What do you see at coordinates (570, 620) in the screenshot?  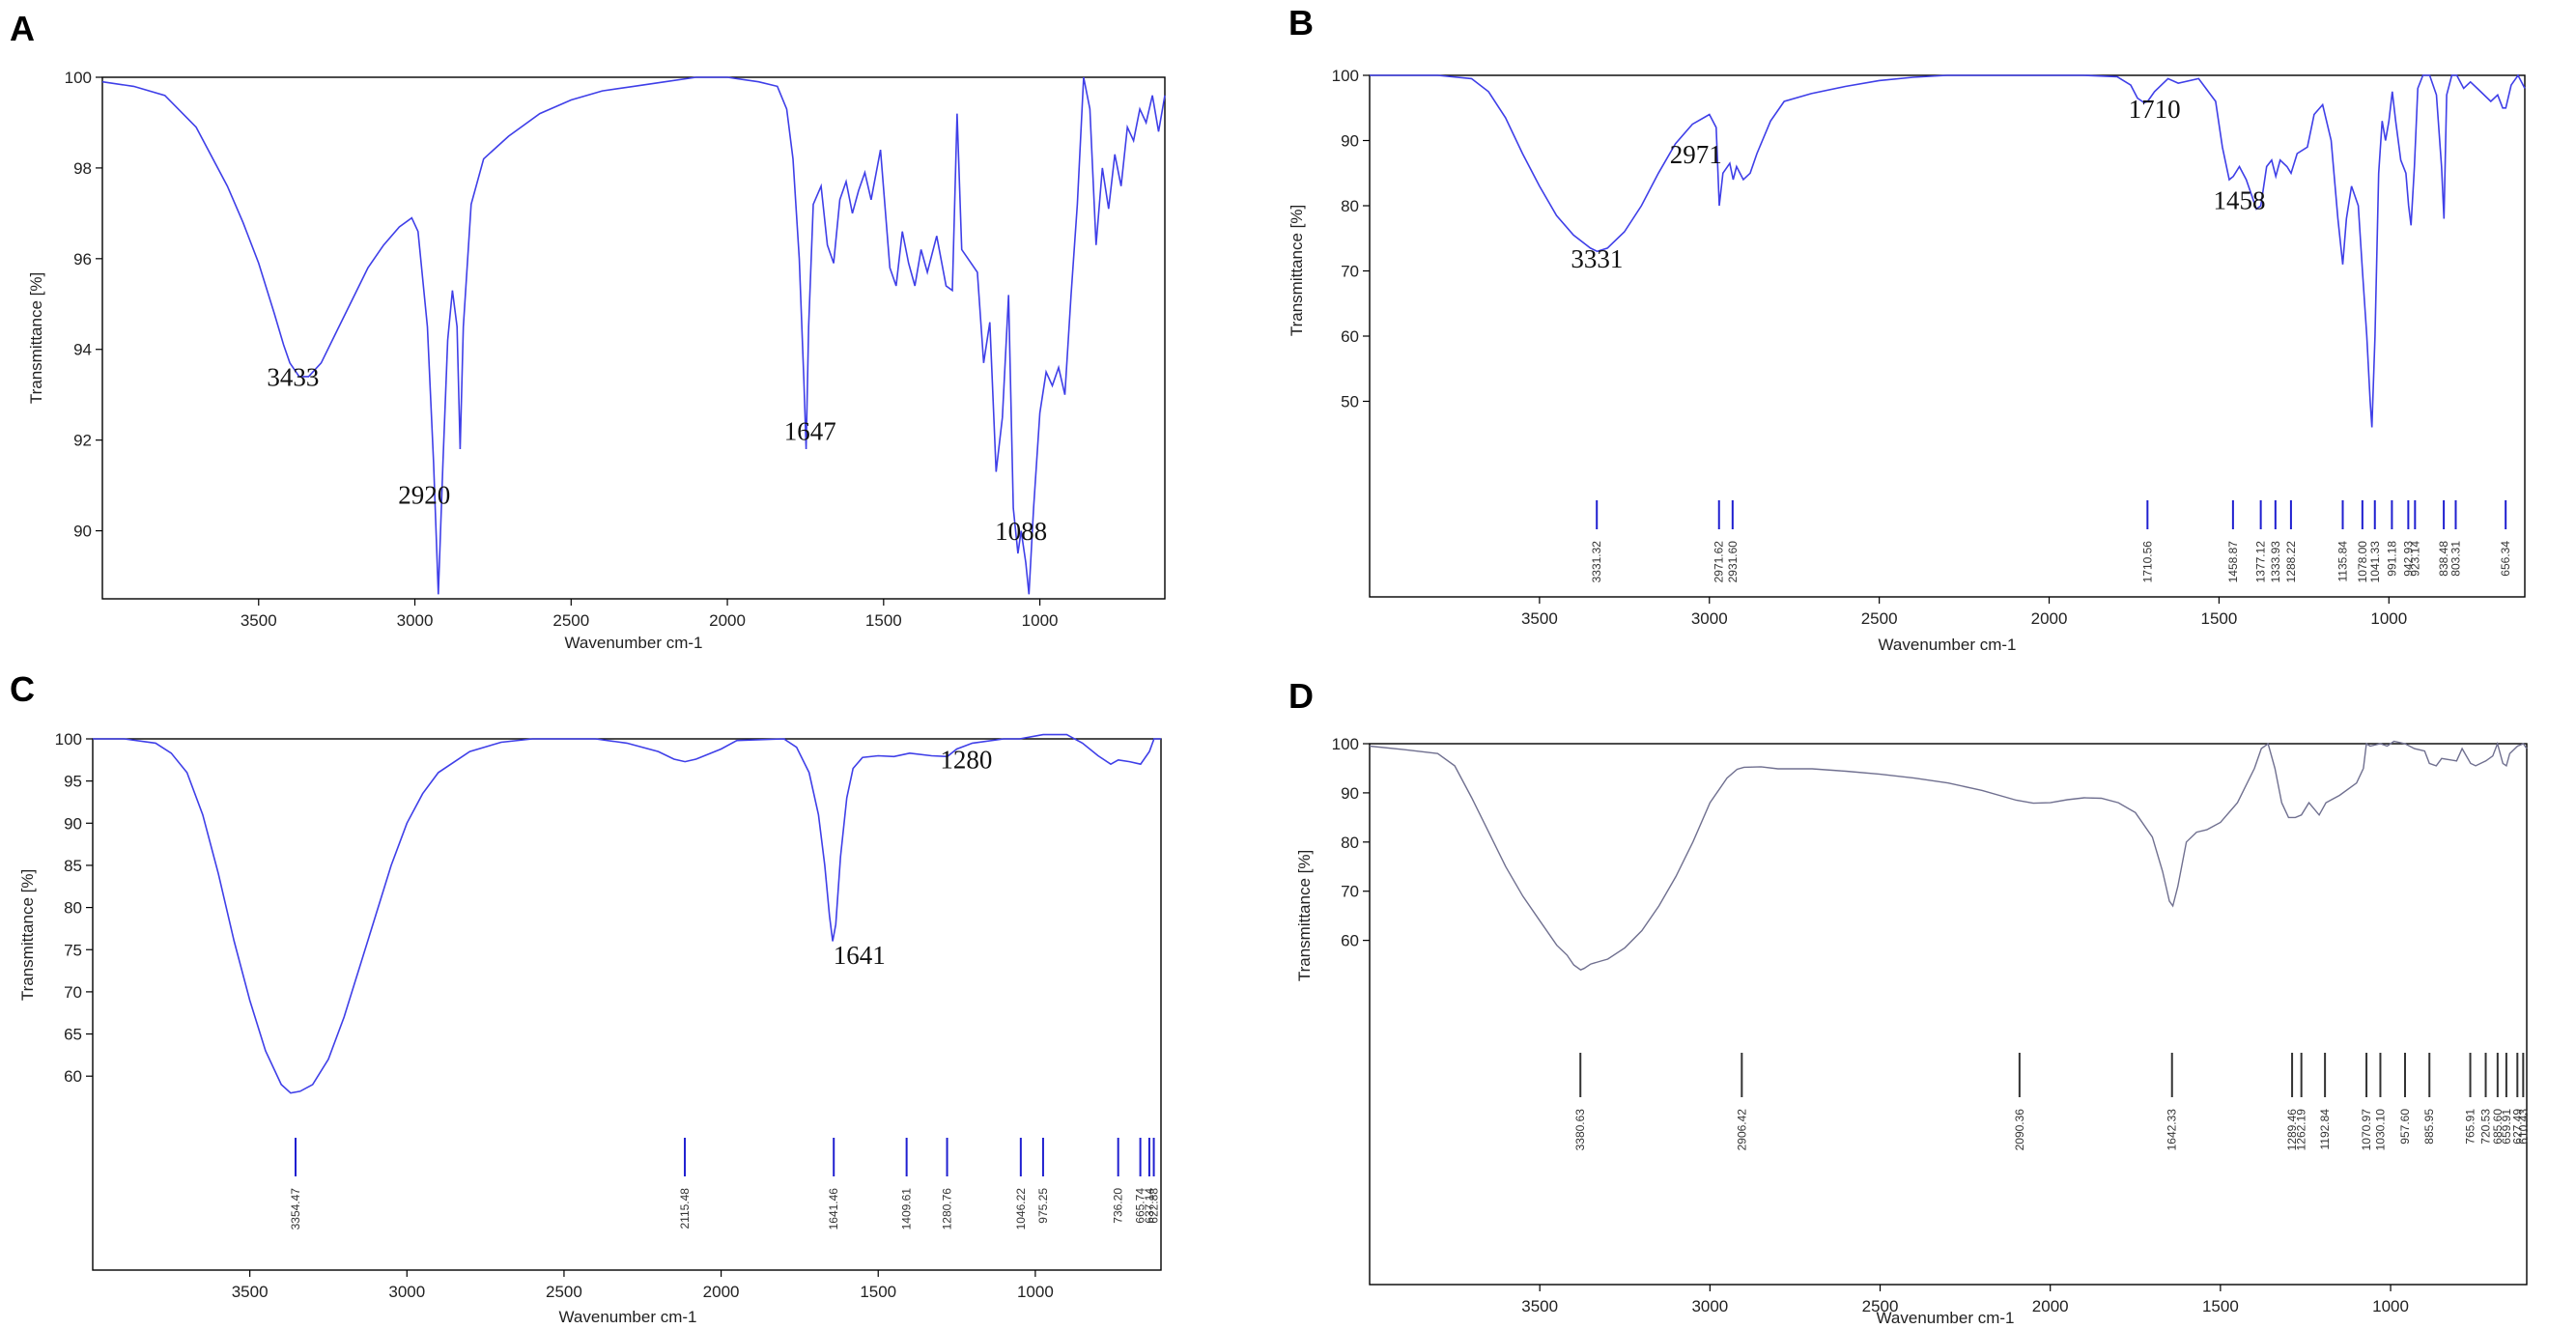 I see `x-tick-label-a: 2500` at bounding box center [570, 620].